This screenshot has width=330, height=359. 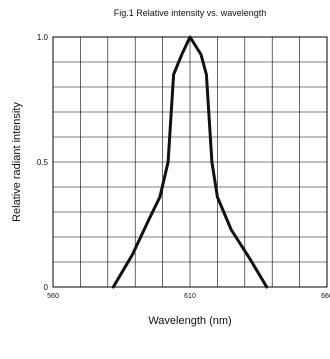 What do you see at coordinates (46, 287) in the screenshot?
I see `y-tick-label: 0` at bounding box center [46, 287].